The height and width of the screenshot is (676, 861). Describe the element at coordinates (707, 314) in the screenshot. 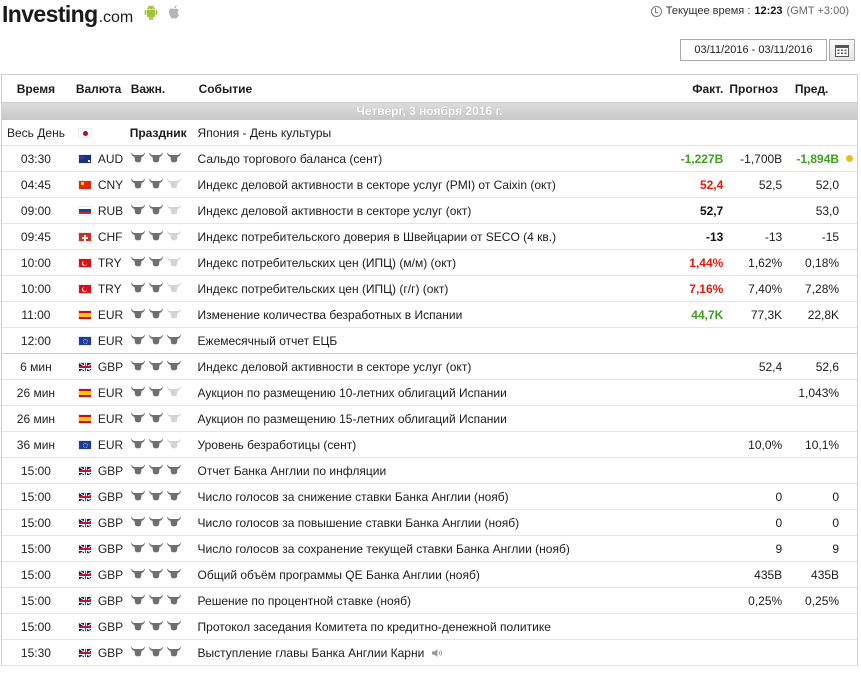

I see `actual-value: 44,7K` at that location.